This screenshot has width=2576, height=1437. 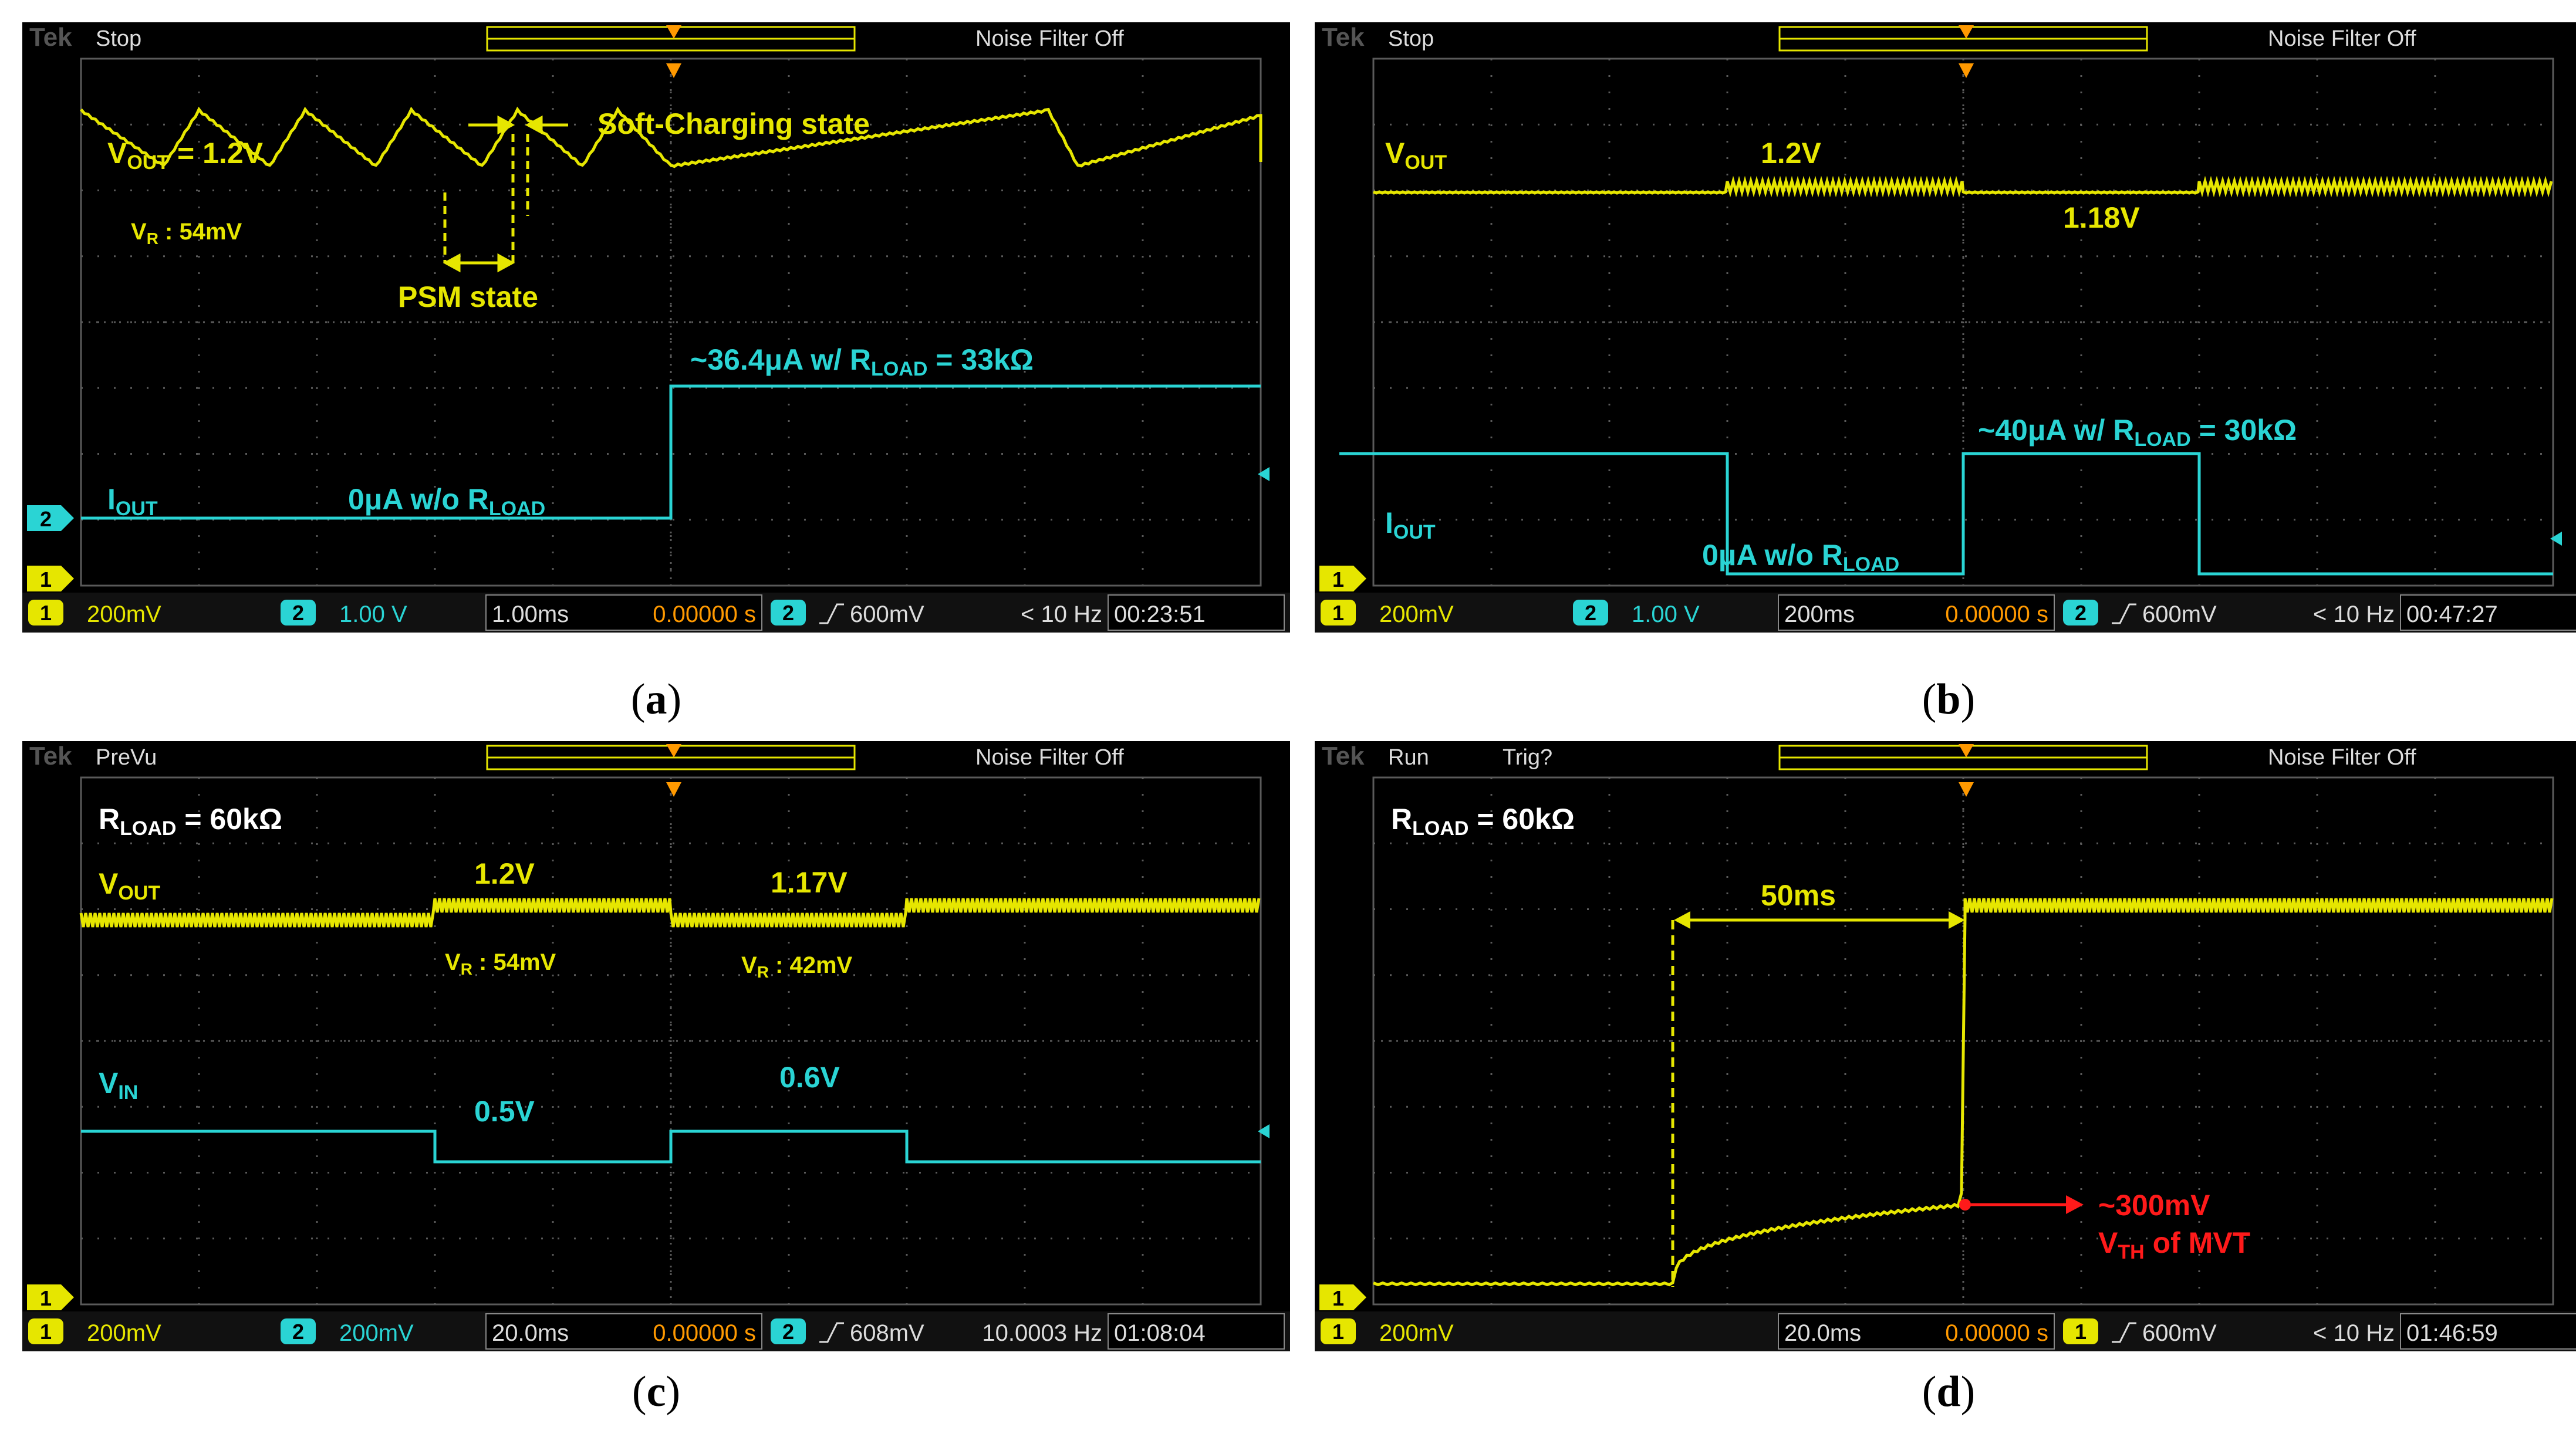 I want to click on trigger-source-badge-number: 1, so click(x=2081, y=1332).